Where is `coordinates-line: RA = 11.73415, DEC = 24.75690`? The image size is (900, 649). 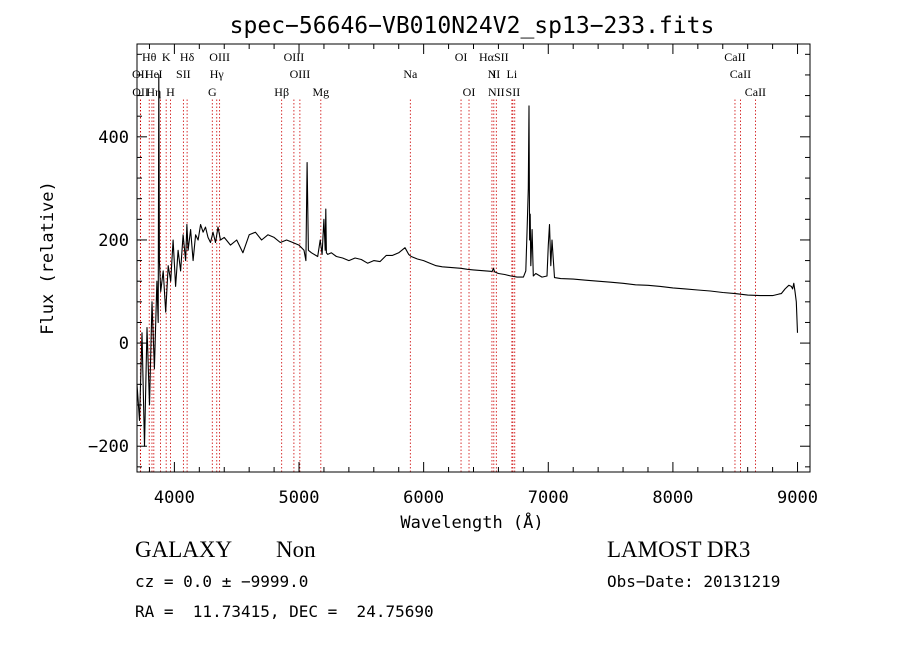 coordinates-line: RA = 11.73415, DEC = 24.75690 is located at coordinates (284, 611).